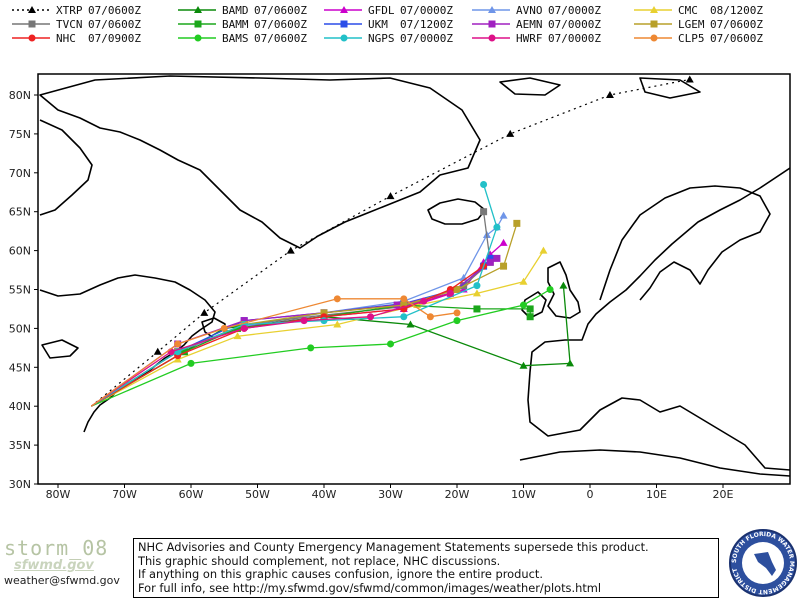 Image resolution: width=800 pixels, height=600 pixels. I want to click on lon-tick-label: 20W, so click(457, 494).